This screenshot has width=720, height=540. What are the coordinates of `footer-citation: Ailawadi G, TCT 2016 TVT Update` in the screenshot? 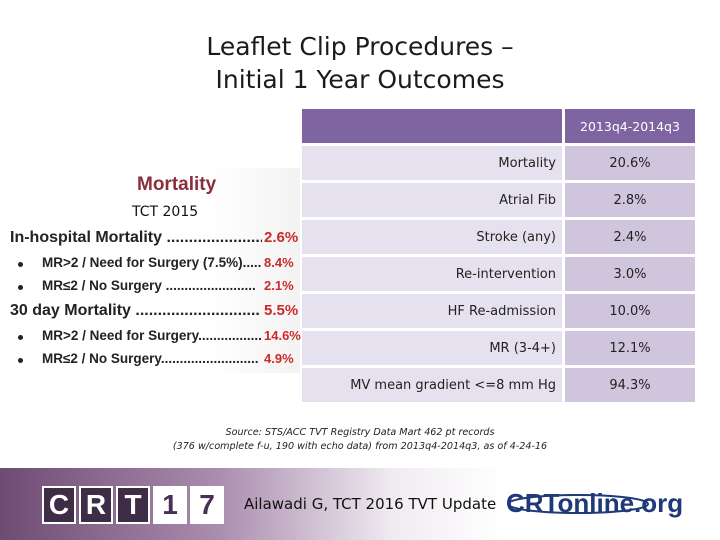 It's located at (370, 504).